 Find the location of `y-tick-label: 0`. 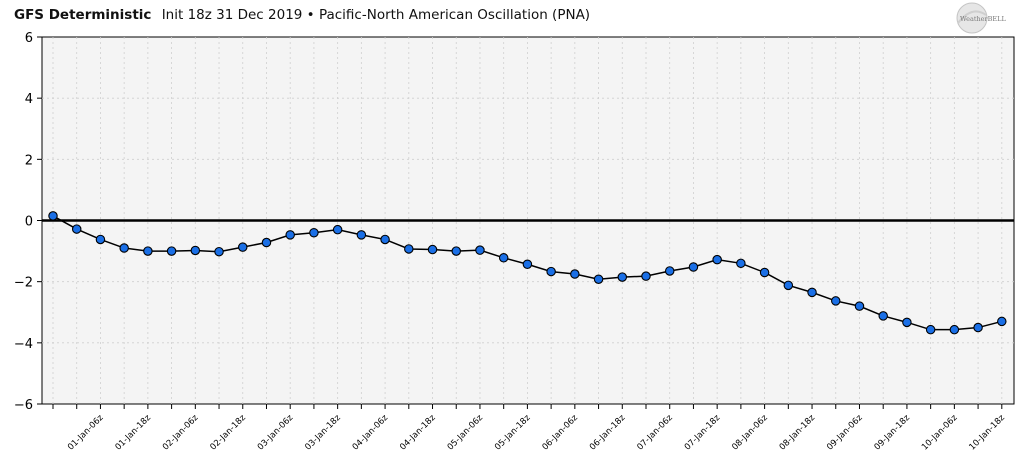

y-tick-label: 0 is located at coordinates (29, 222).